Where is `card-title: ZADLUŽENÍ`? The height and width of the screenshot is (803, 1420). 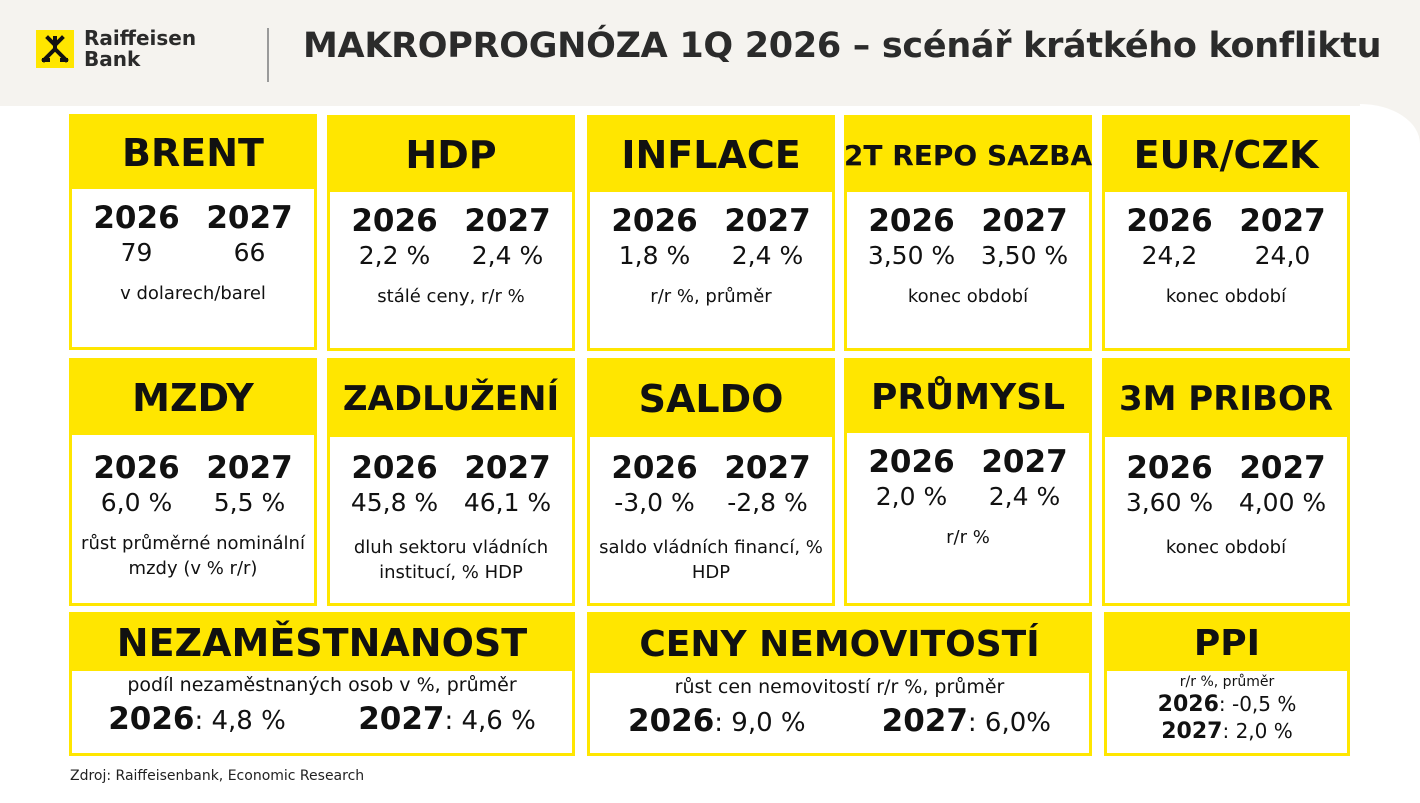
card-title: ZADLUŽENÍ is located at coordinates (451, 399).